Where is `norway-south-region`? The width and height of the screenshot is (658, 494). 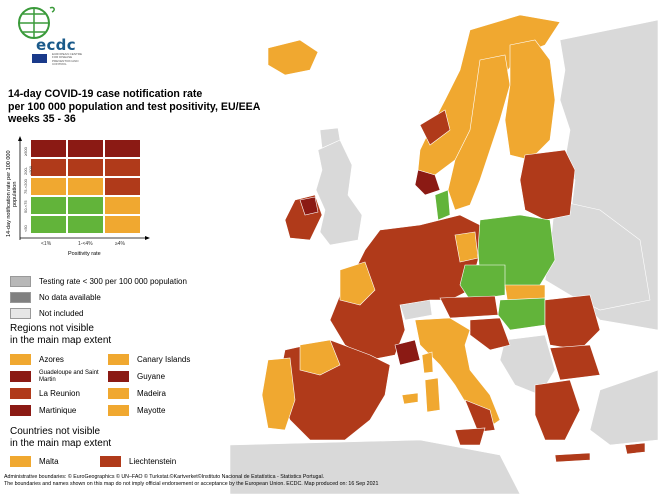
norway-south-region is located at coordinates (427, 182).